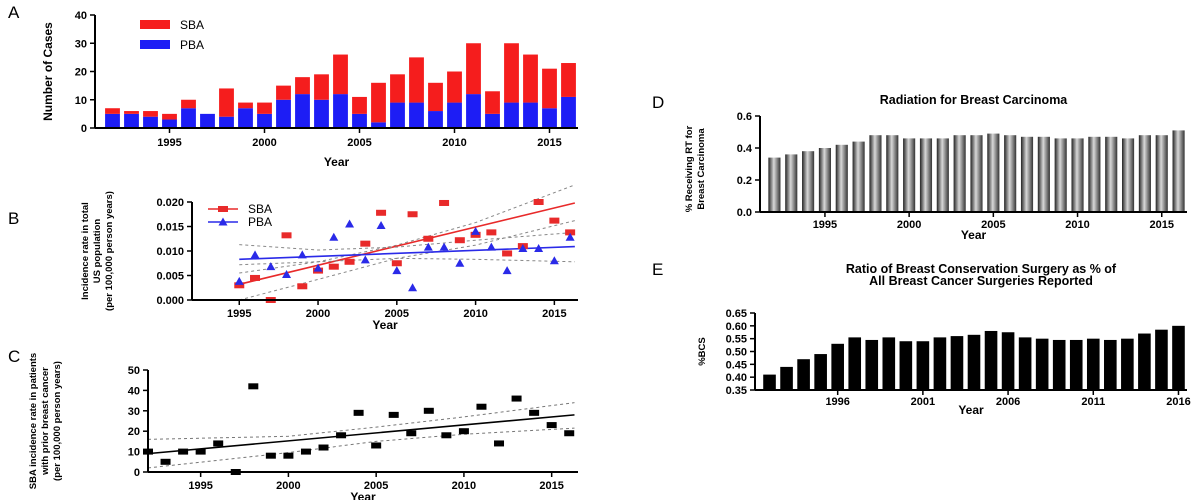  What do you see at coordinates (14, 12) in the screenshot?
I see `panel-label-a: A` at bounding box center [14, 12].